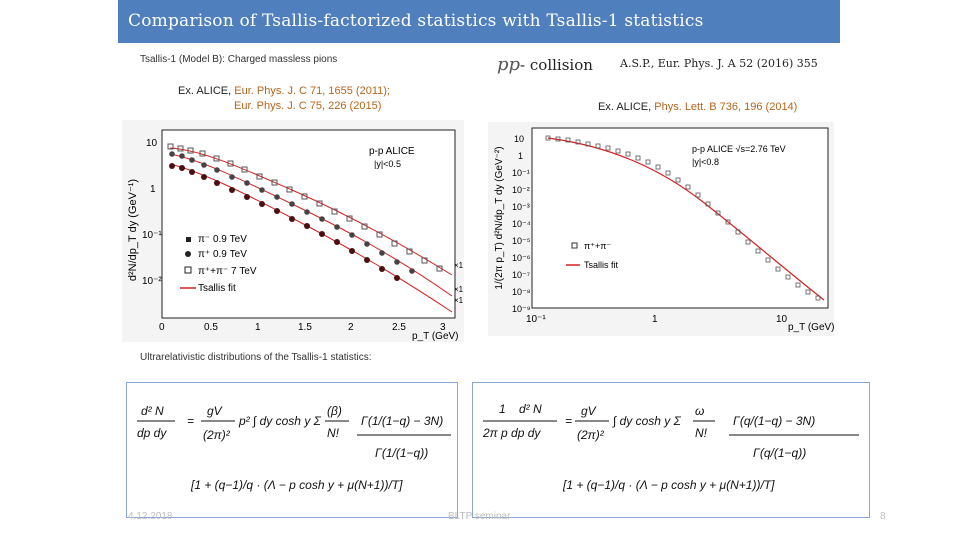 This screenshot has width=960, height=540. Describe the element at coordinates (699, 411) in the screenshot. I see `svg-text: ω` at that location.